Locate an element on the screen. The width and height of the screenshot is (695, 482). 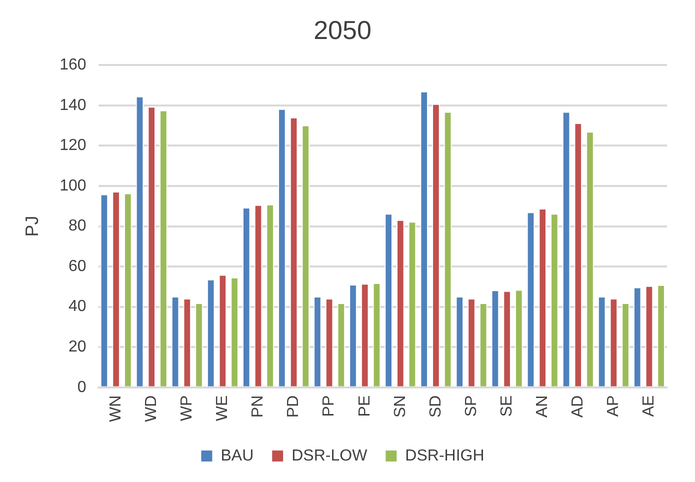
x-tick-label: WN is located at coordinates (115, 408).